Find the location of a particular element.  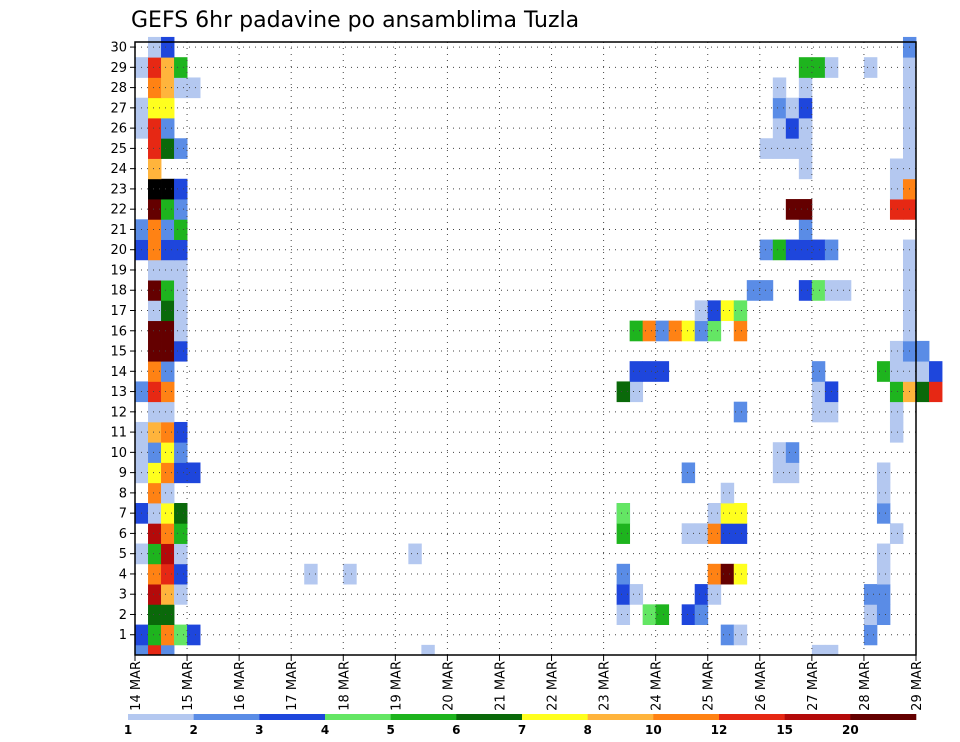

legend-label: 5 is located at coordinates (390, 730).